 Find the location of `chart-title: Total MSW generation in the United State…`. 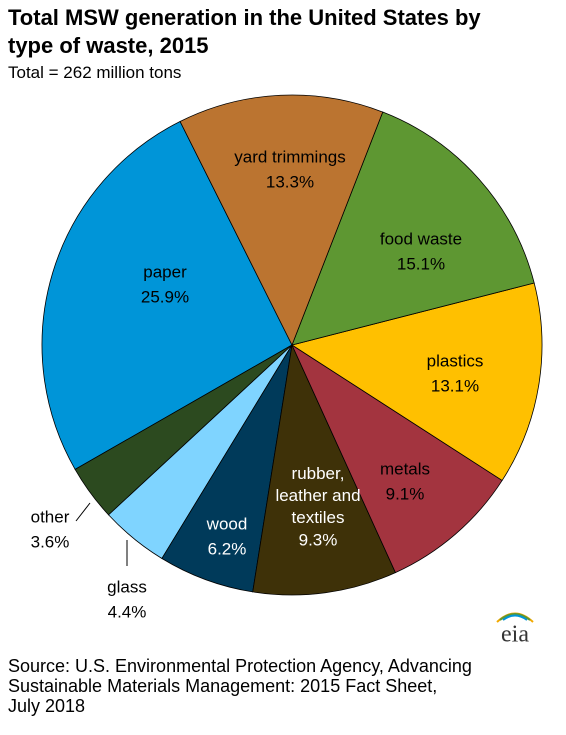

chart-title: Total MSW generation in the United State… is located at coordinates (244, 31).